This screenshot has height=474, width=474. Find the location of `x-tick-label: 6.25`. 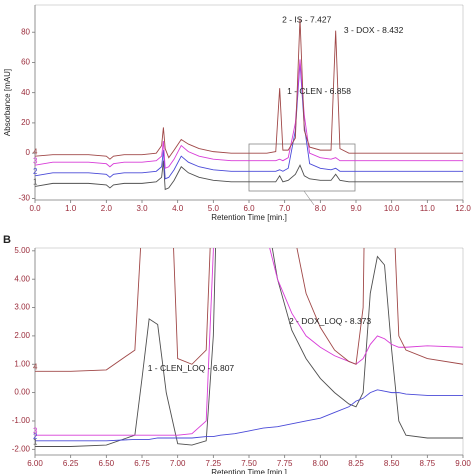

x-tick-label: 6.25 is located at coordinates (71, 463).